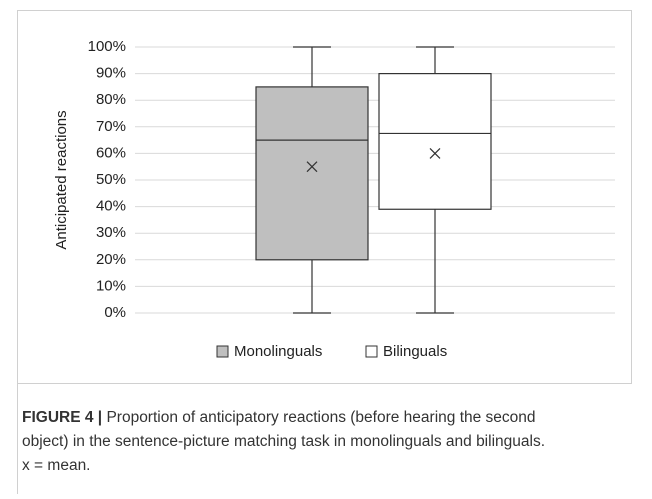 This screenshot has width=652, height=499. I want to click on caption-label: FIGURE 4 |, so click(62, 417).